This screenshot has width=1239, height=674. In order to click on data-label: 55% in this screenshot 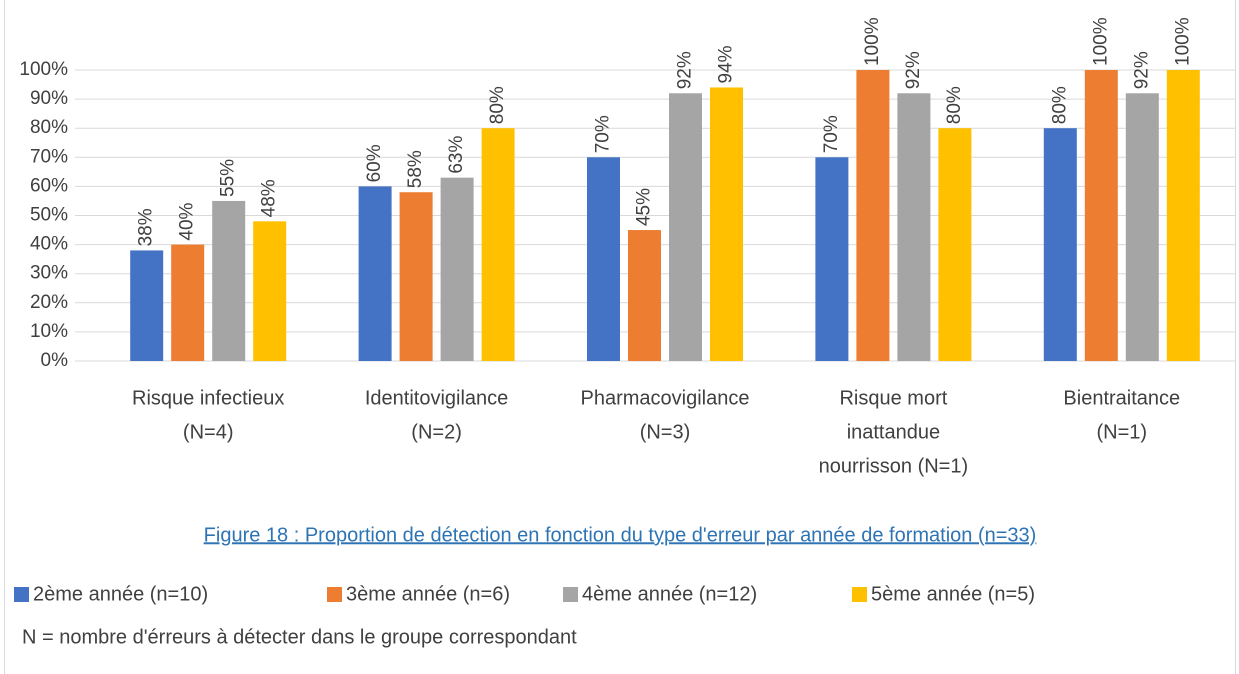, I will do `click(228, 178)`.